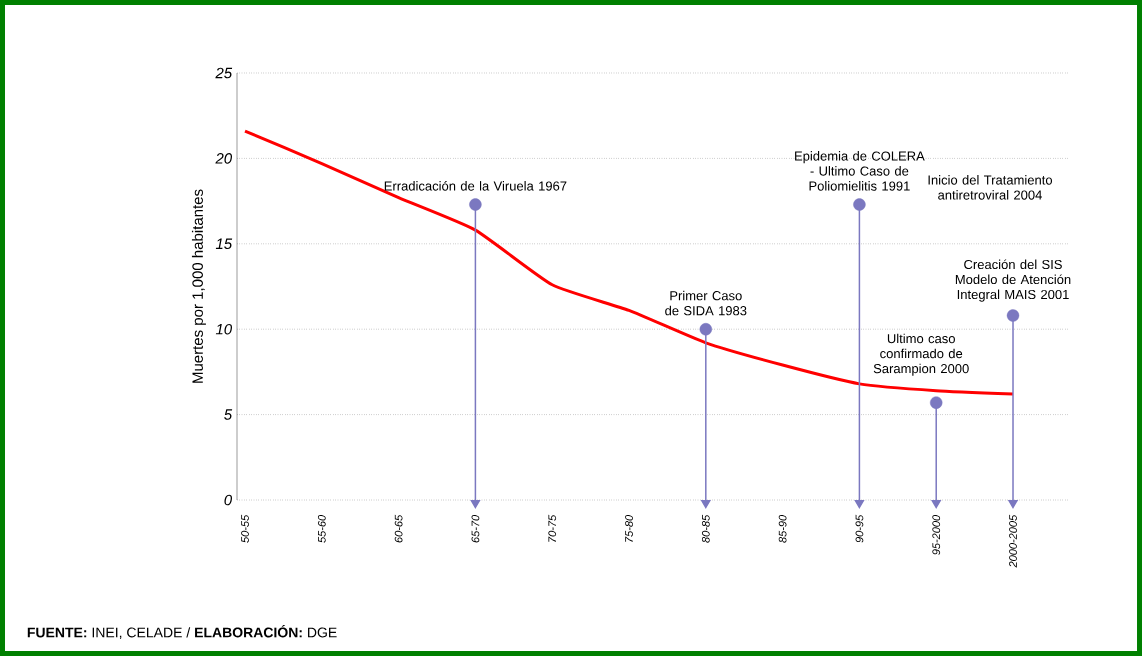  Describe the element at coordinates (475, 528) in the screenshot. I see `x-tick-label: 65-70` at that location.